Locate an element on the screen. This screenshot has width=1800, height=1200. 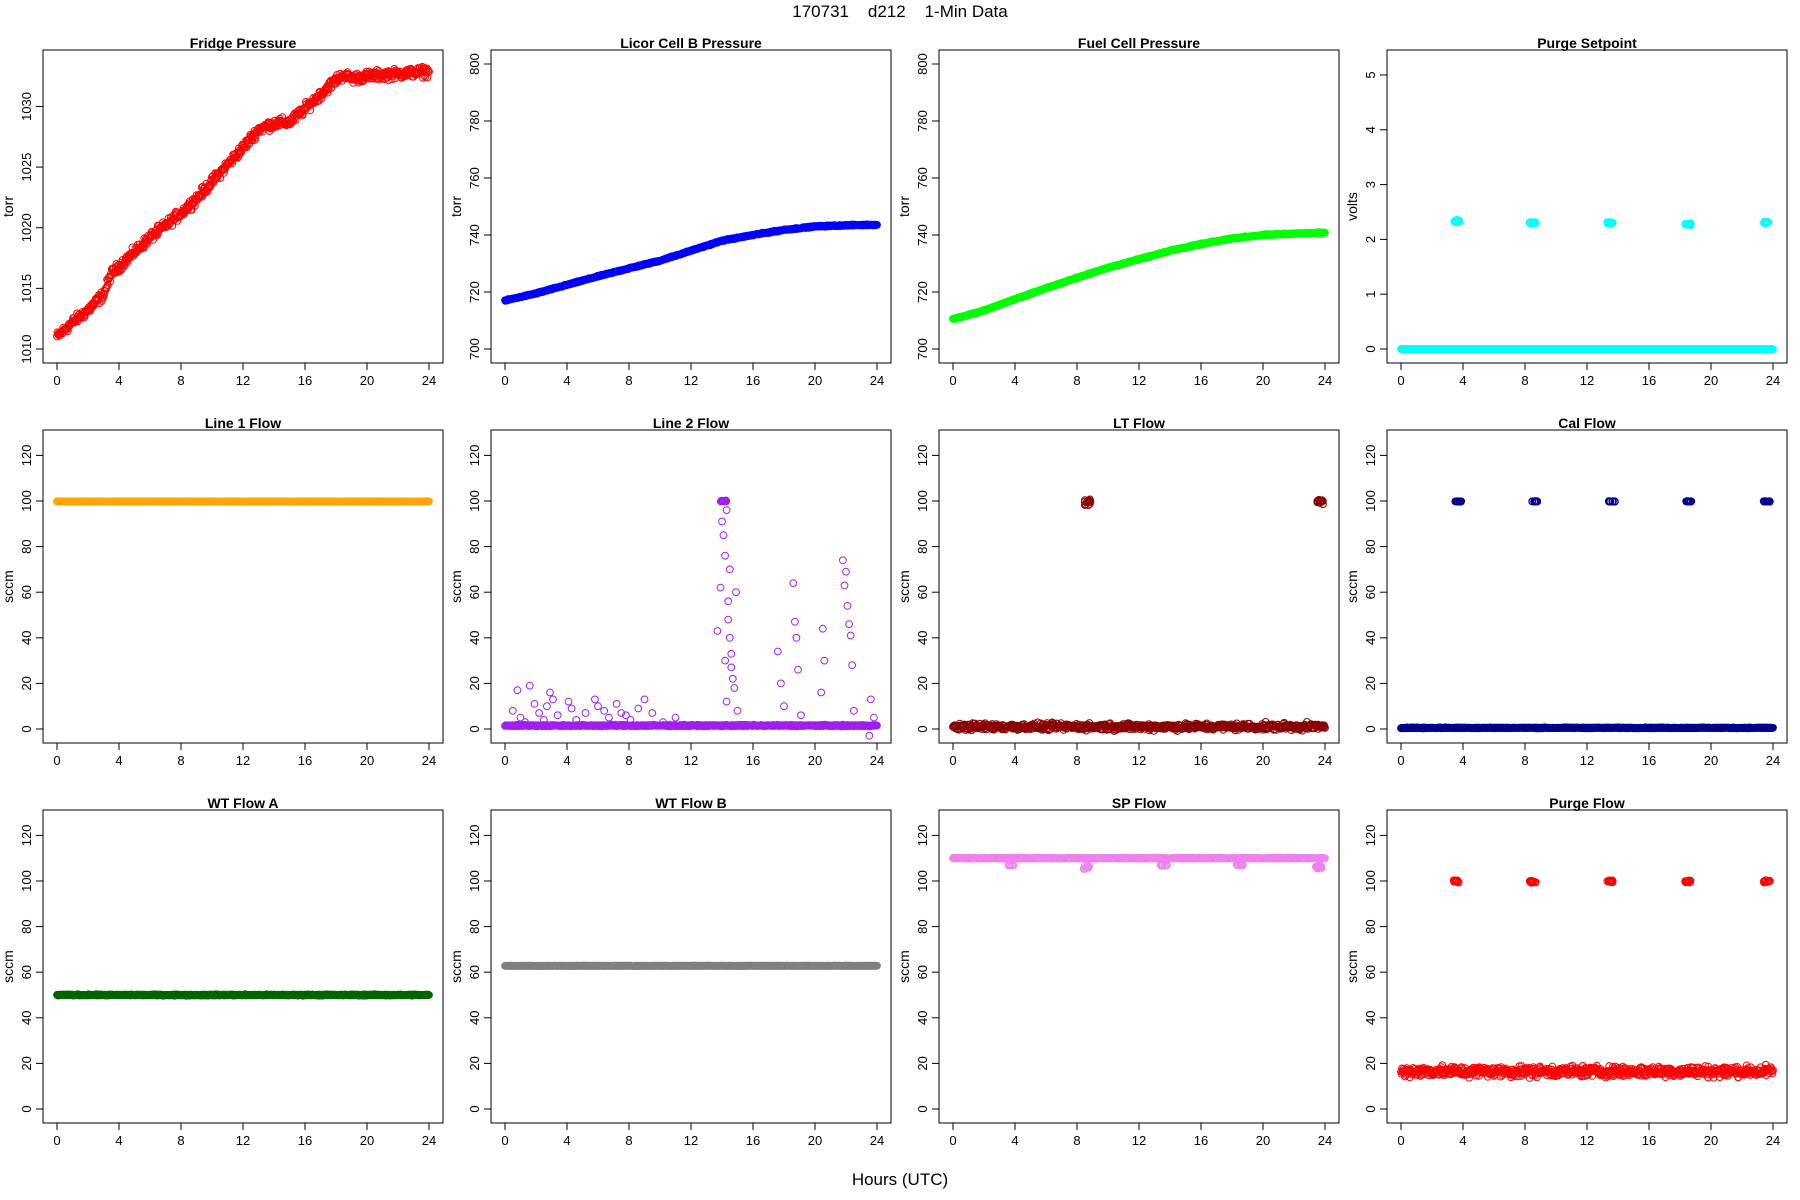
y-tick-label: 60 is located at coordinates (26, 592).